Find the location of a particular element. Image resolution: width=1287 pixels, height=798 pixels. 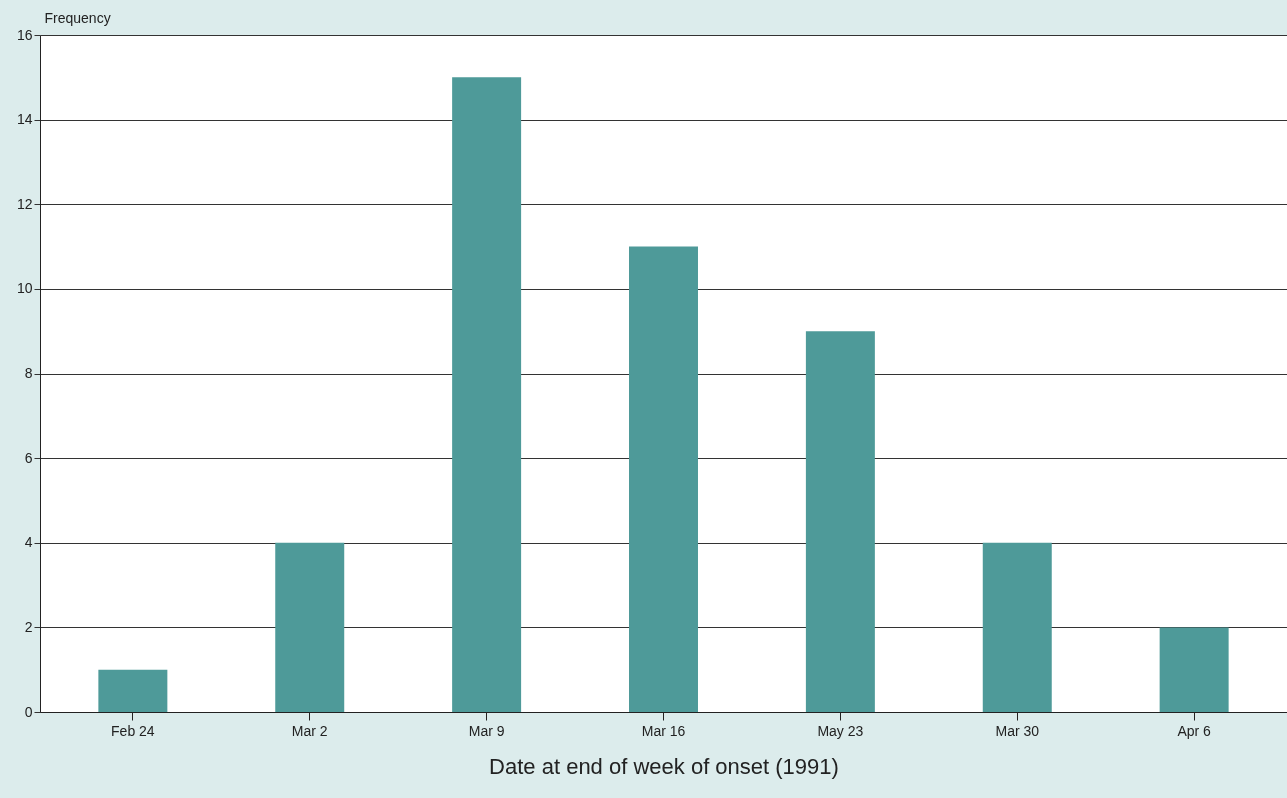

y-tick-label: 4 is located at coordinates (28, 542).